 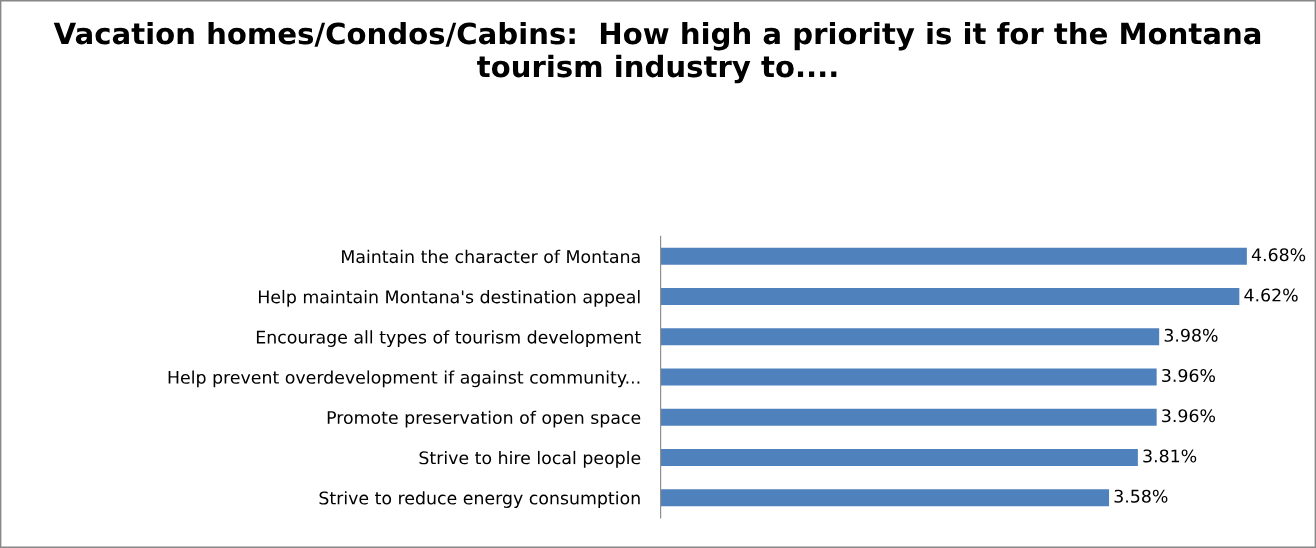 I want to click on y-tick-label: Strive to reduce energy consumption, so click(x=479, y=499).